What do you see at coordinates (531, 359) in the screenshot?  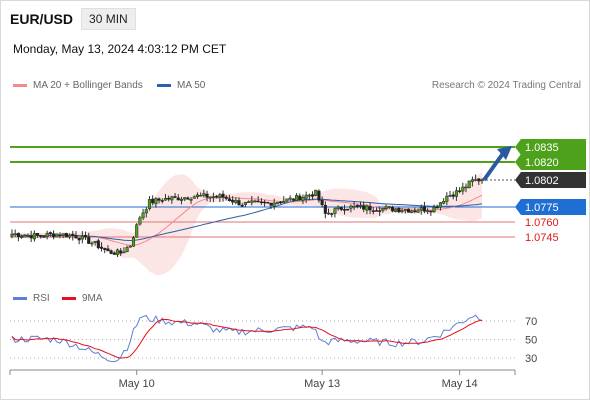 I see `rsi-tick-30: 30` at bounding box center [531, 359].